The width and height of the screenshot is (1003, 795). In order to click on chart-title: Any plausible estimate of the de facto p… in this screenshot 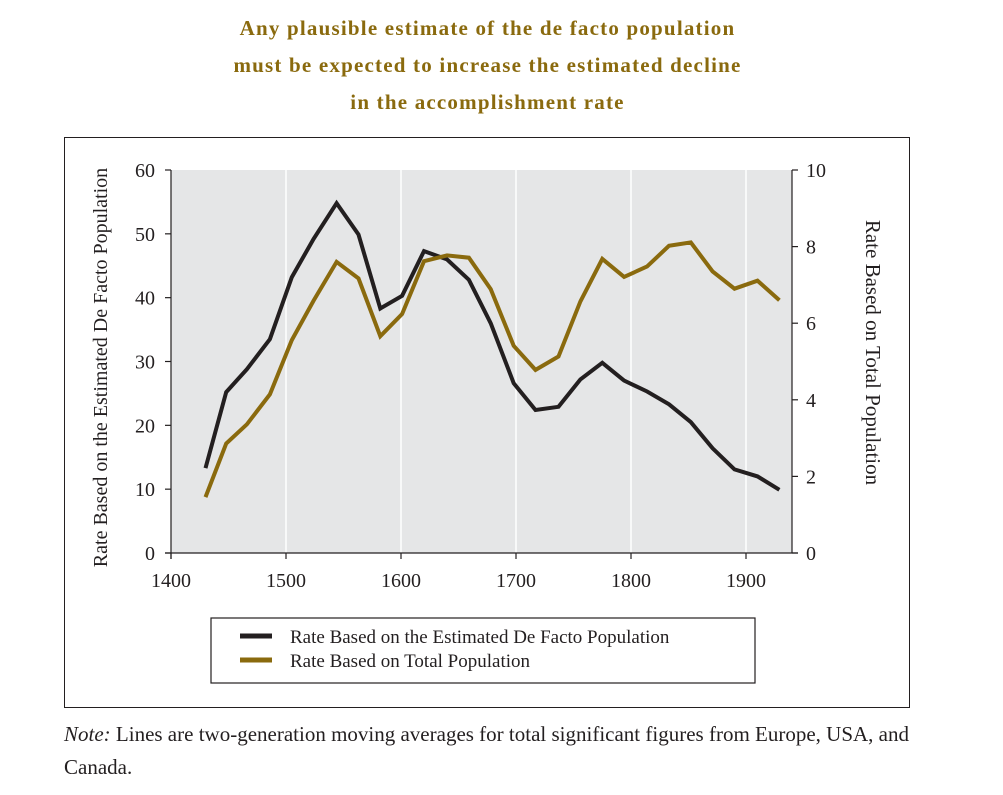, I will do `click(487, 65)`.